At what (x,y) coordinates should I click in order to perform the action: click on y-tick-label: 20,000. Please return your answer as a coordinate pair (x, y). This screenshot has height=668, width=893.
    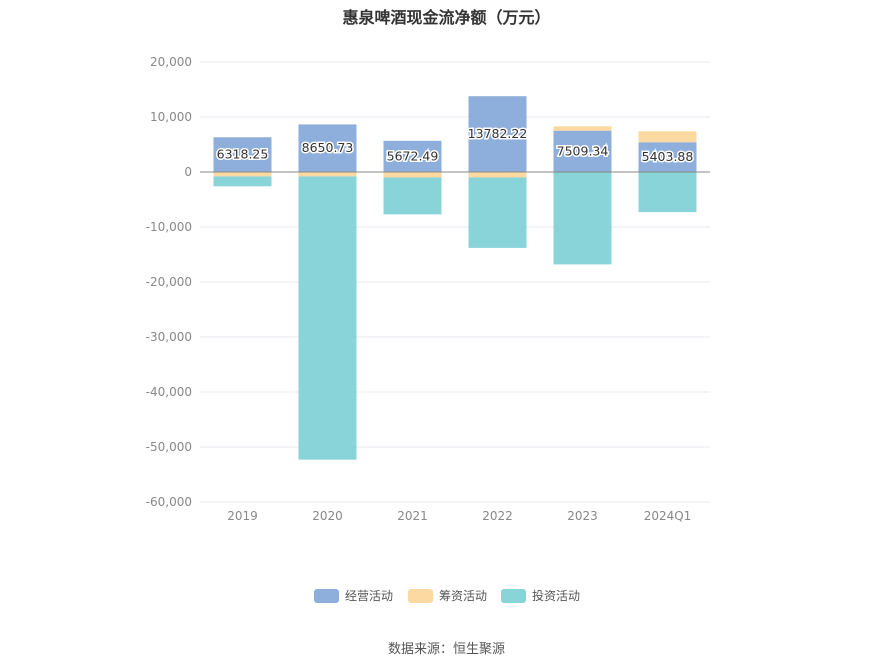
    Looking at the image, I should click on (171, 62).